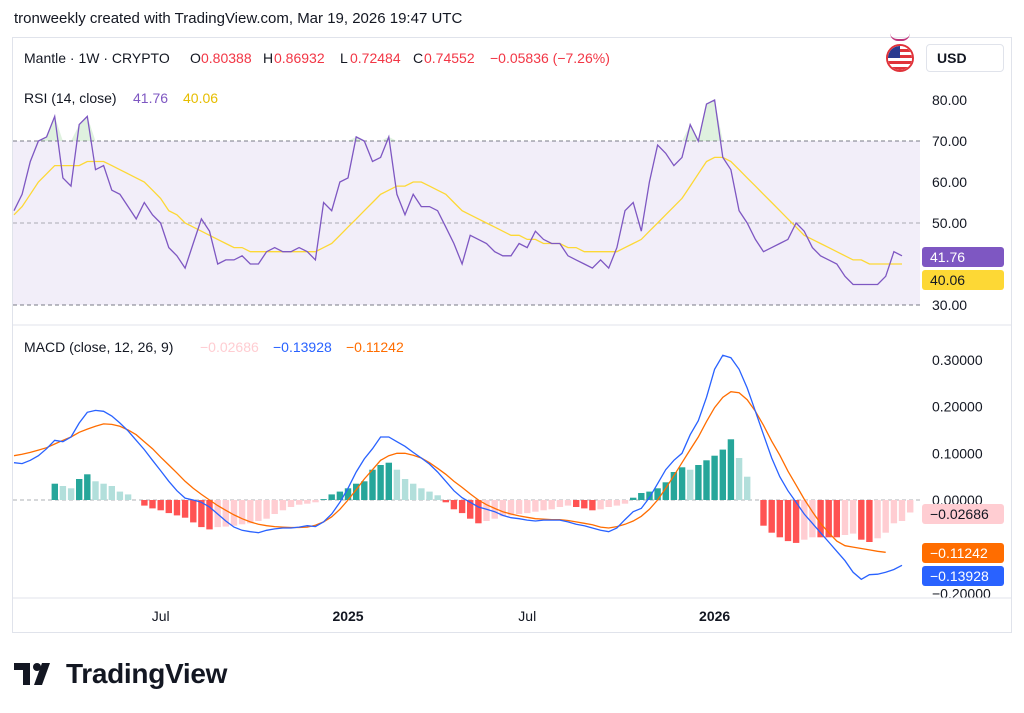 The image size is (1024, 713). What do you see at coordinates (195, 58) in the screenshot?
I see `open-label: O` at bounding box center [195, 58].